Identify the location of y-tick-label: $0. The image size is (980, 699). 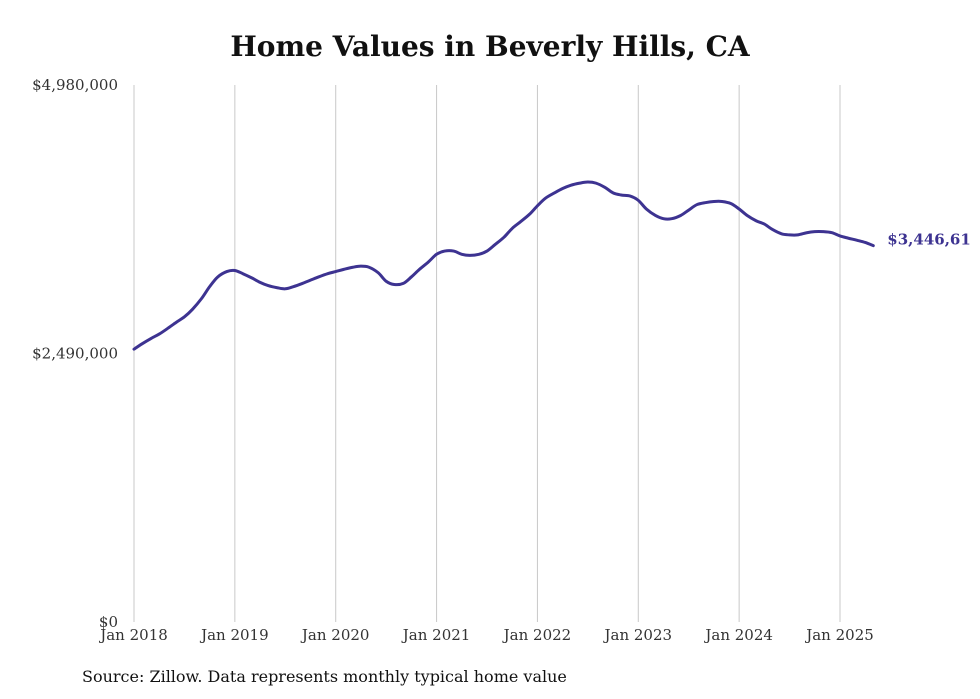
(108, 622).